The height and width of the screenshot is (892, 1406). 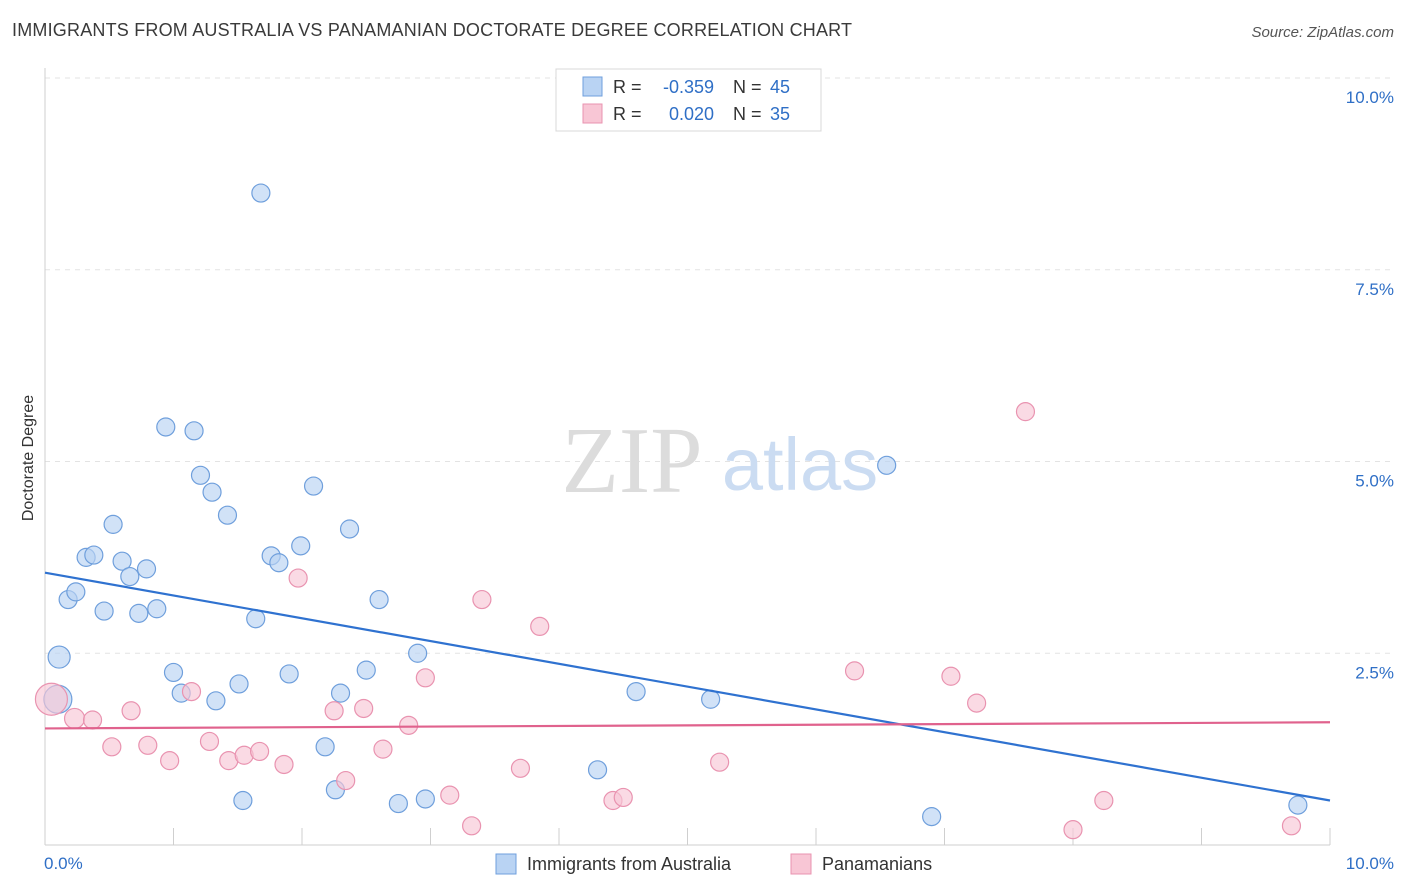 I want to click on watermark-atlas: atlas, so click(x=800, y=464).